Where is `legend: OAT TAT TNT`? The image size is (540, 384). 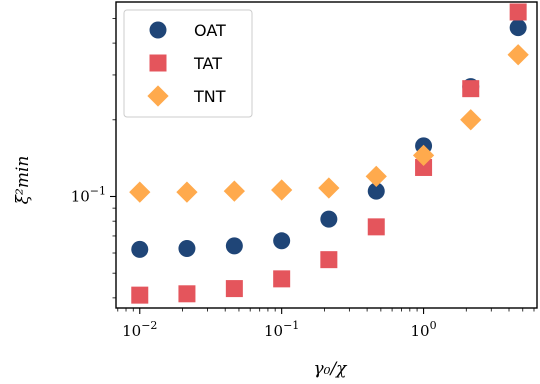
legend: OAT TAT TNT is located at coordinates (188, 63).